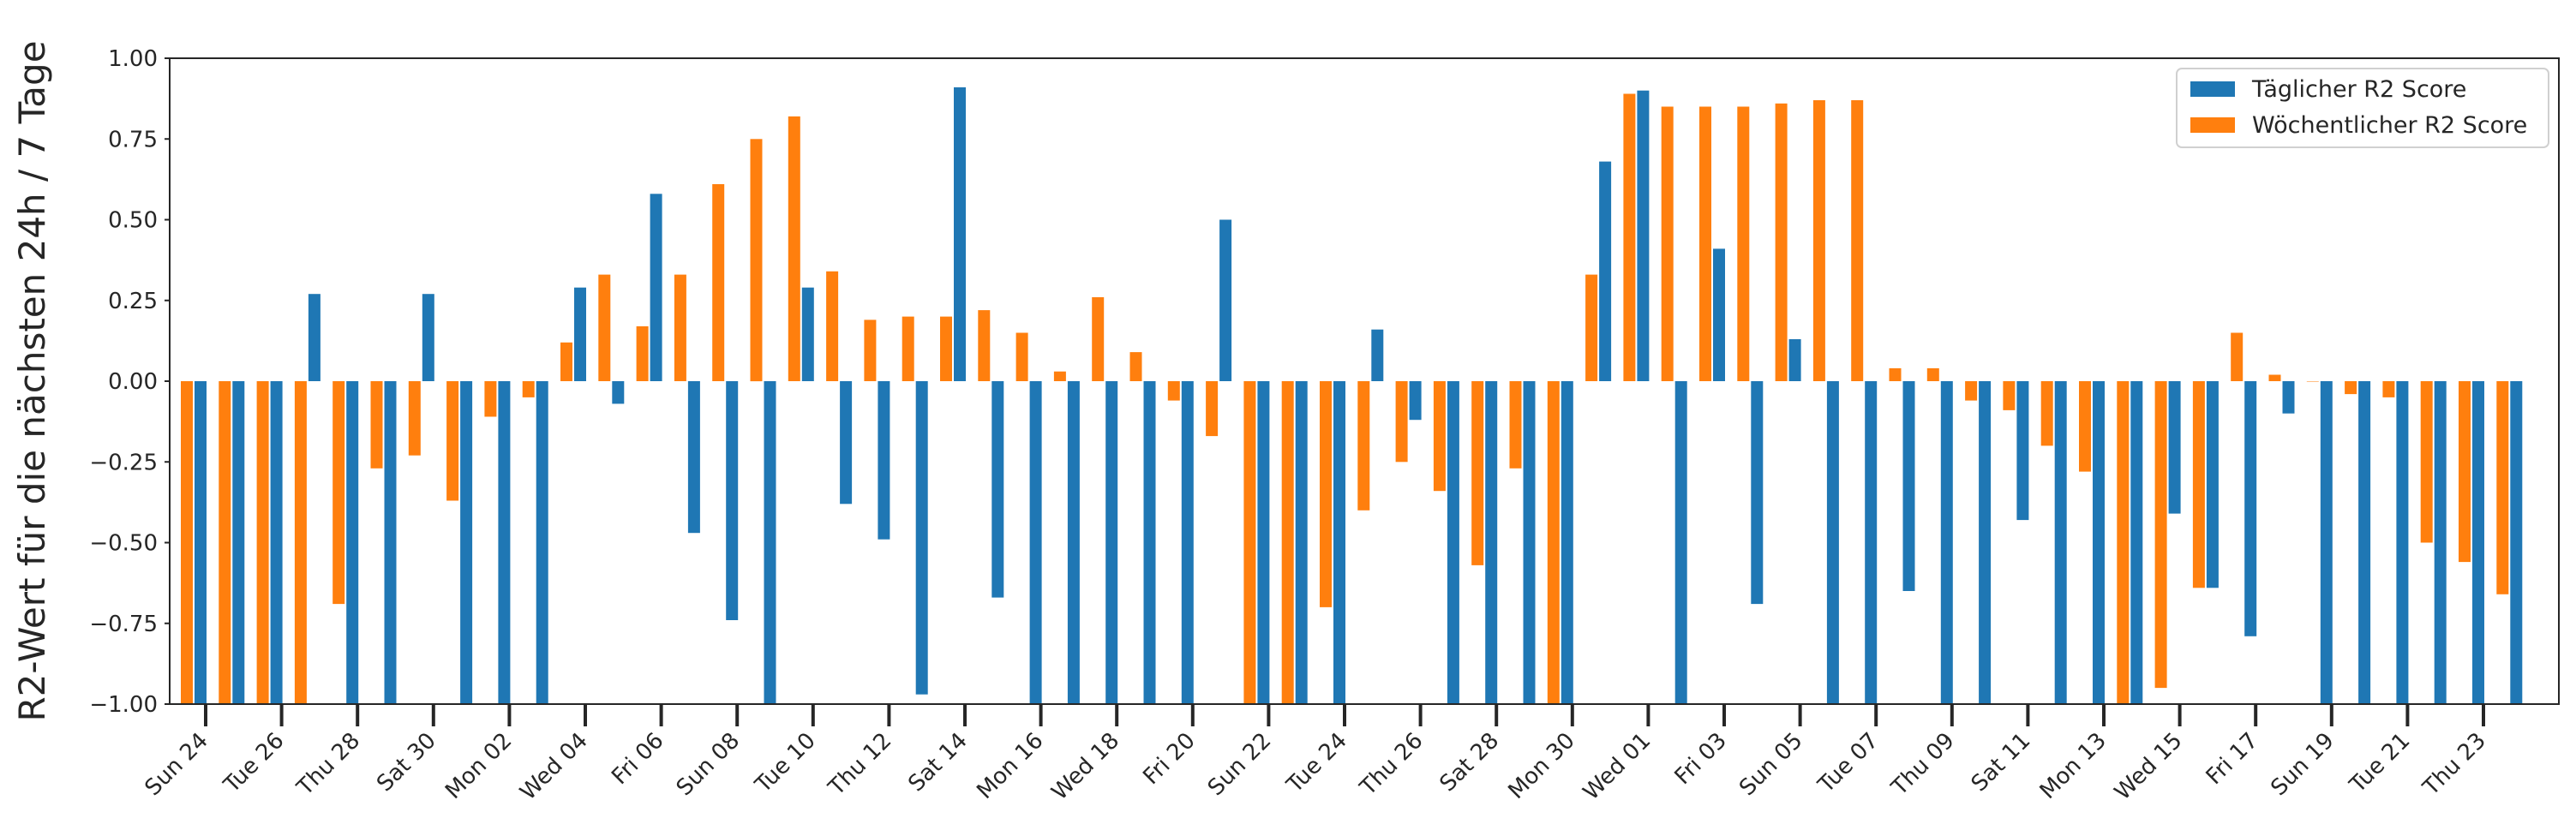 The image size is (2576, 836). I want to click on y-tick-label: −0.75, so click(123, 625).